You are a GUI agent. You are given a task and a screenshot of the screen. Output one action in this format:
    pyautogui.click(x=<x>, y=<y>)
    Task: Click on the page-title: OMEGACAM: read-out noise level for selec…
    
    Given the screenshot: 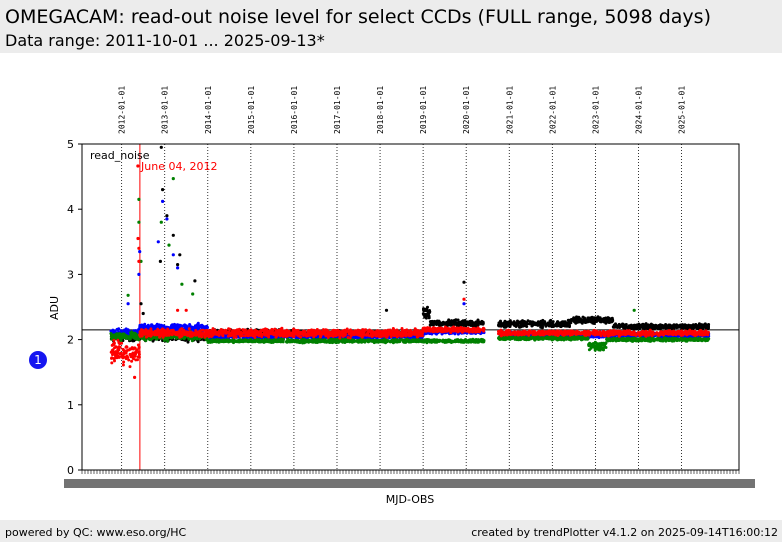 What is the action you would take?
    pyautogui.click(x=358, y=17)
    